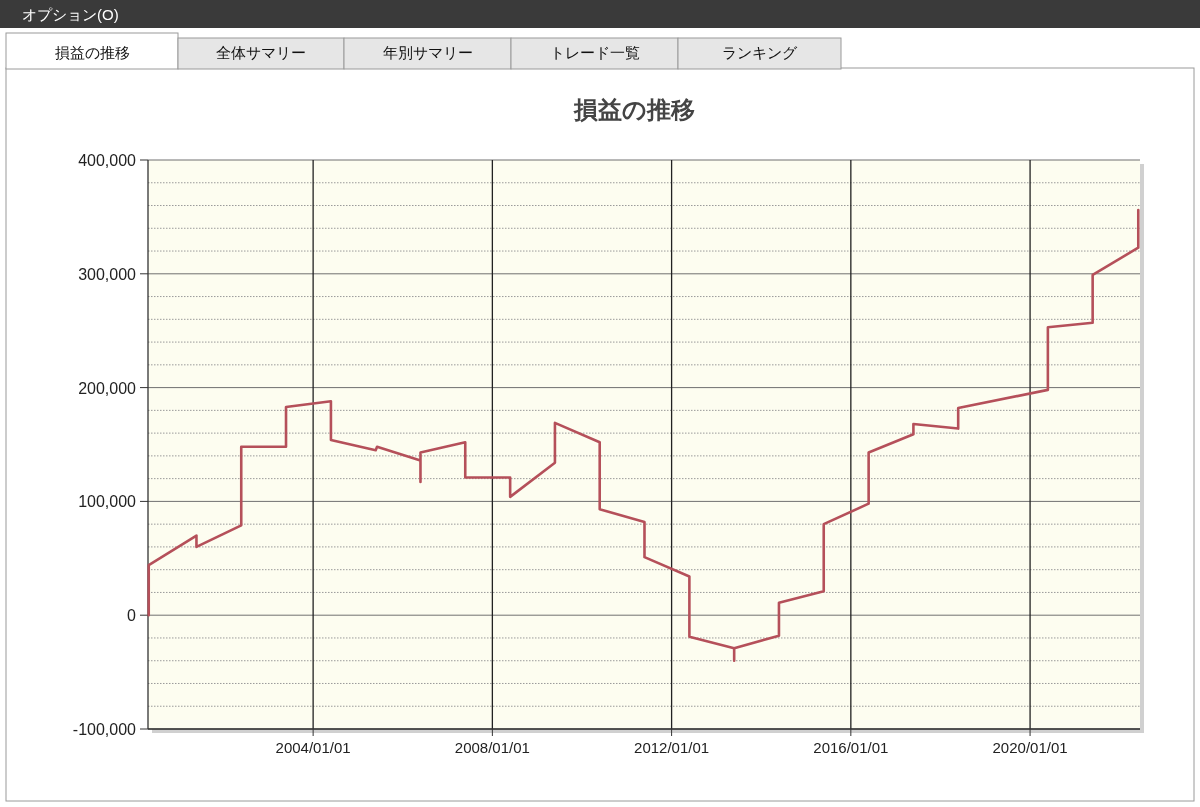 The width and height of the screenshot is (1200, 807). Describe the element at coordinates (633, 109) in the screenshot. I see `chart-title: 損益の推移` at that location.